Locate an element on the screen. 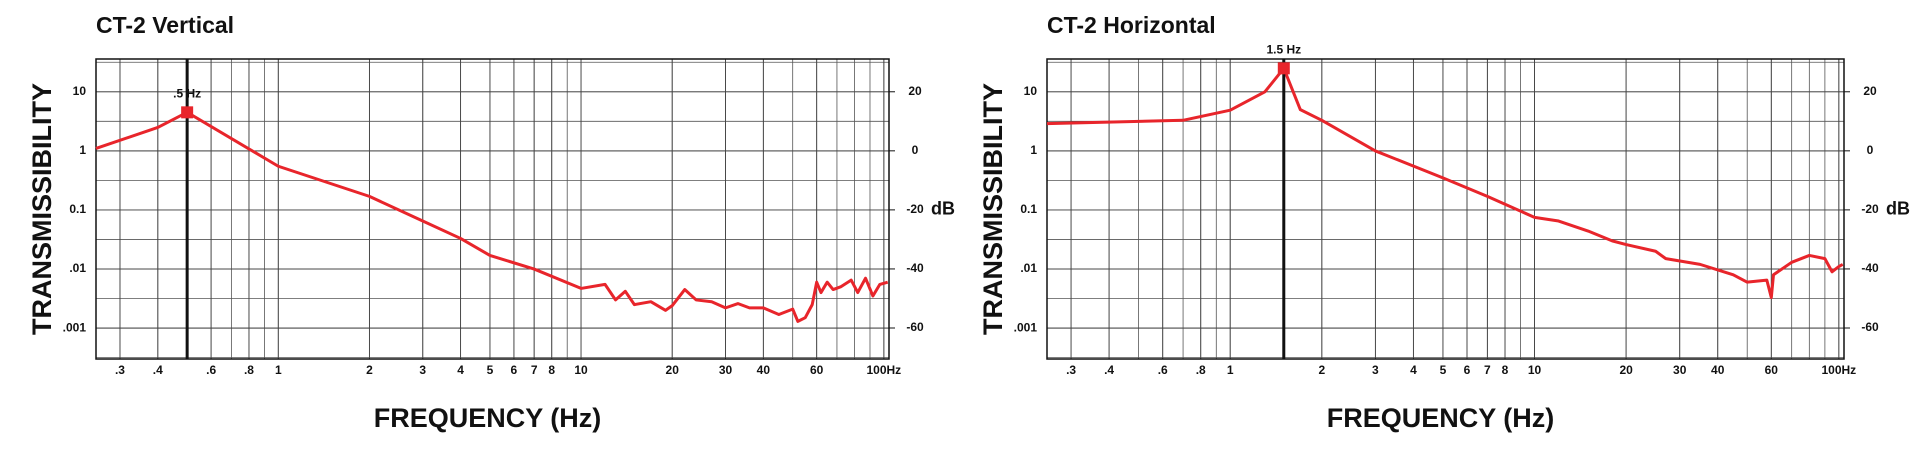 Image resolution: width=1911 pixels, height=457 pixels. peak-label: 1.5 Hz is located at coordinates (1283, 50).